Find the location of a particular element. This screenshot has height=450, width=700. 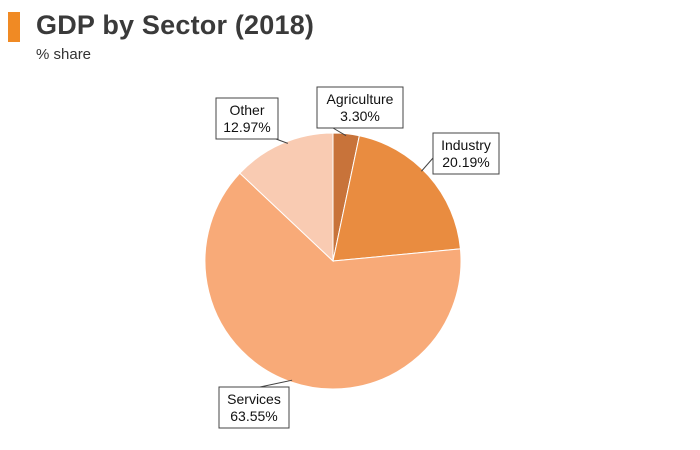

leader-line-other is located at coordinates (282, 141).